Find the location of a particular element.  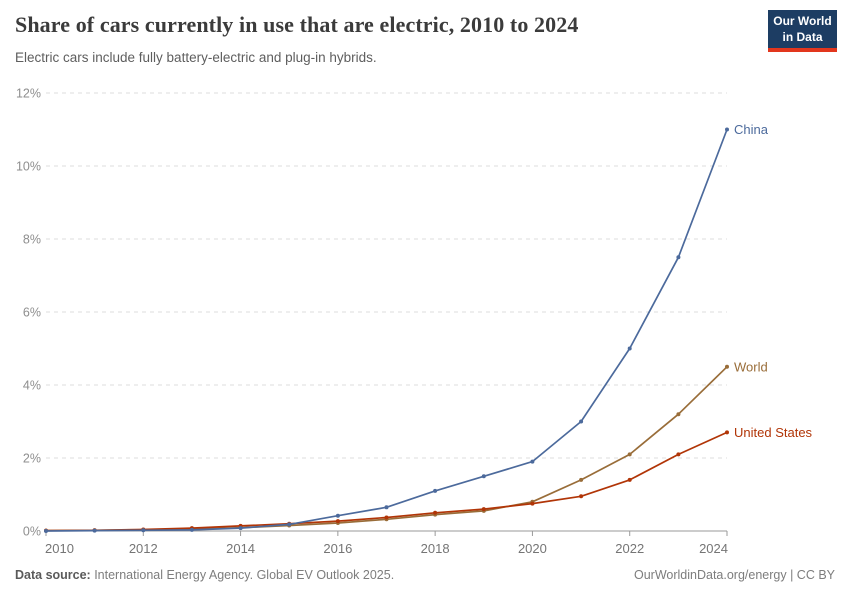

owid-logo-line1: Our World is located at coordinates (802, 21).